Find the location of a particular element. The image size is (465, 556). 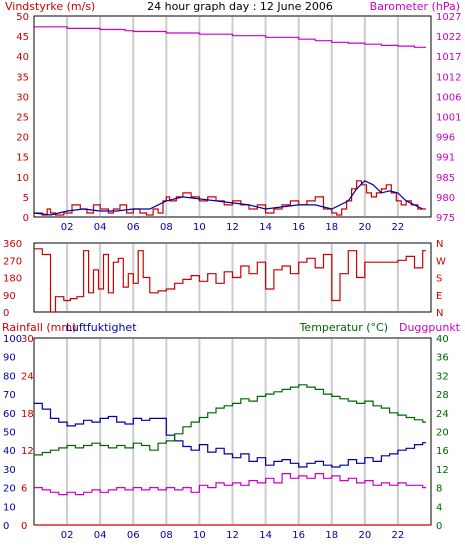

wind-x-tick-label: 20 is located at coordinates (364, 227).